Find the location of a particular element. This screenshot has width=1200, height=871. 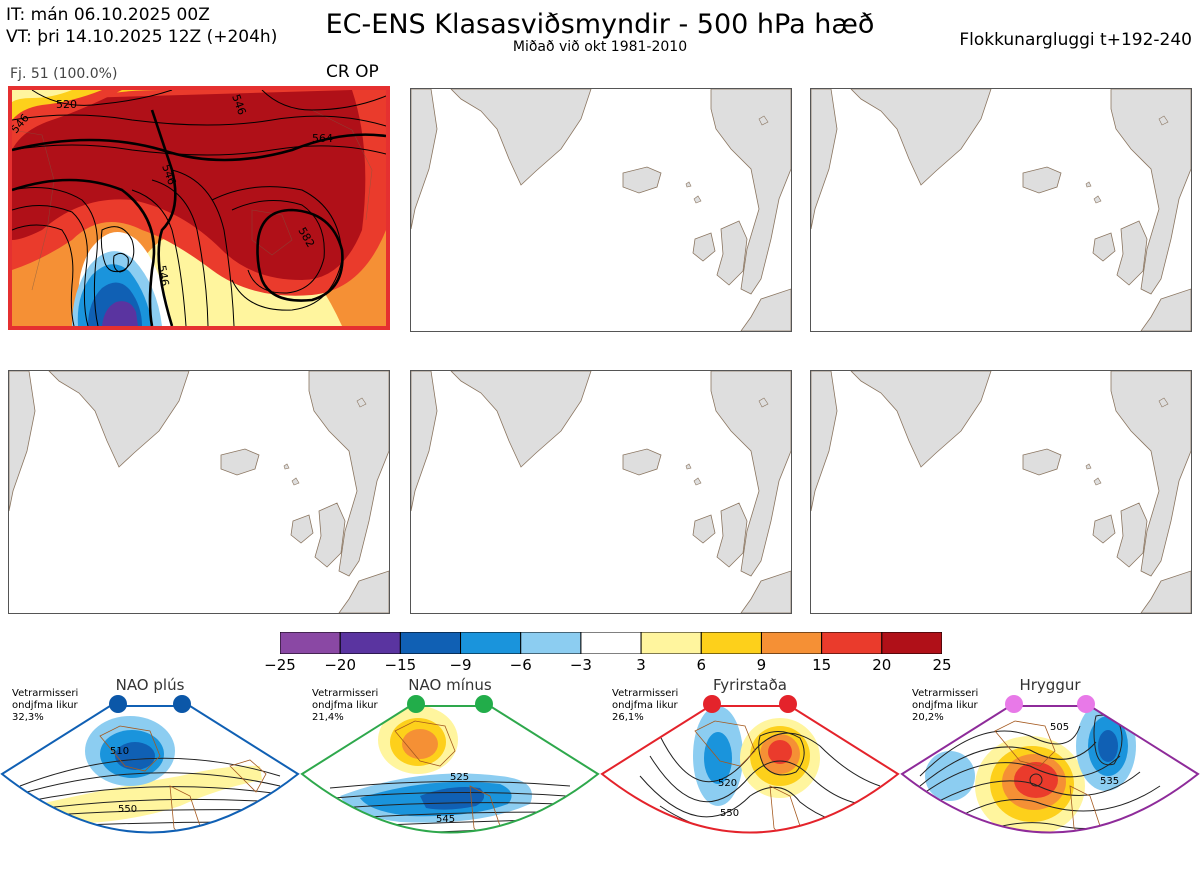

regime-title: Hryggur is located at coordinates (1050, 685).